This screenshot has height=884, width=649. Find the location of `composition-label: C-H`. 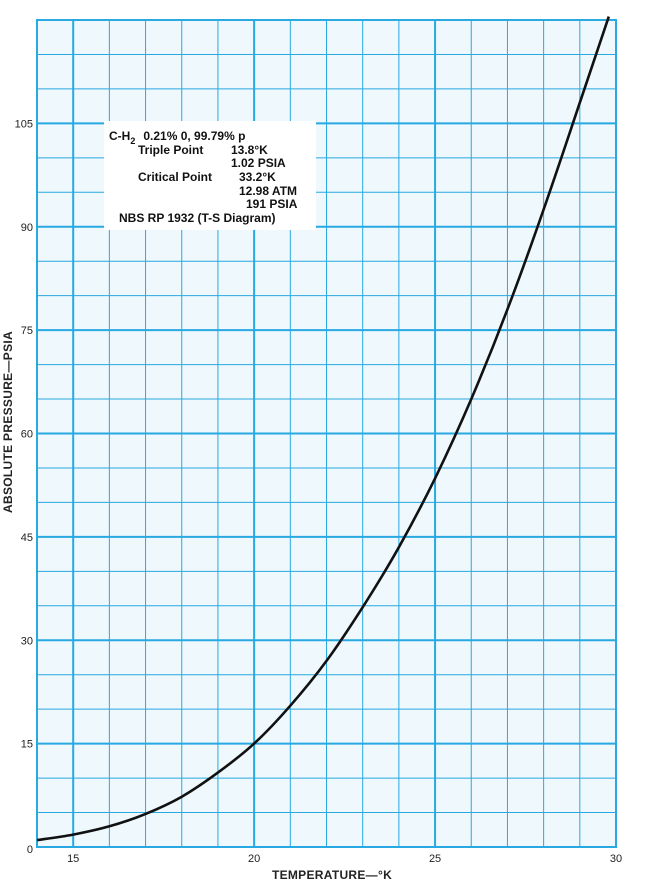

composition-label: C-H is located at coordinates (119, 136).